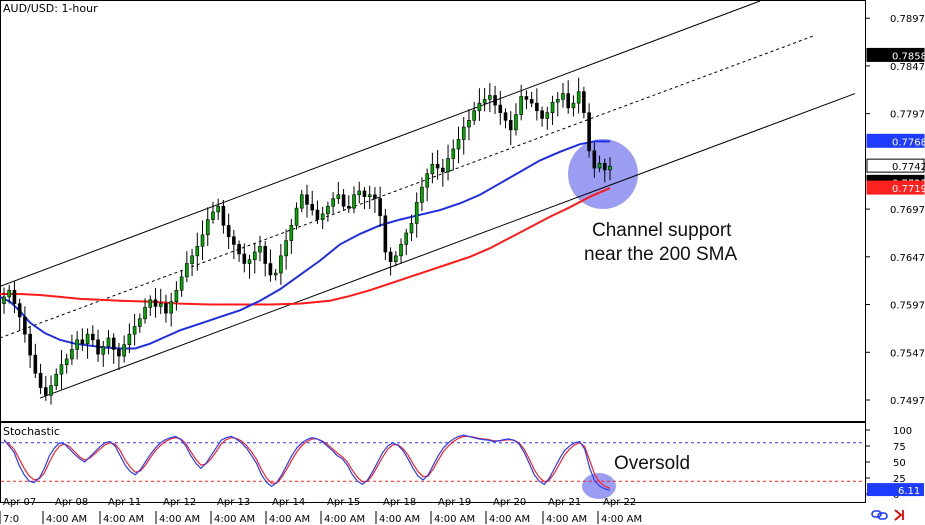  I want to click on x-tick-label: Apr 19, so click(454, 502).